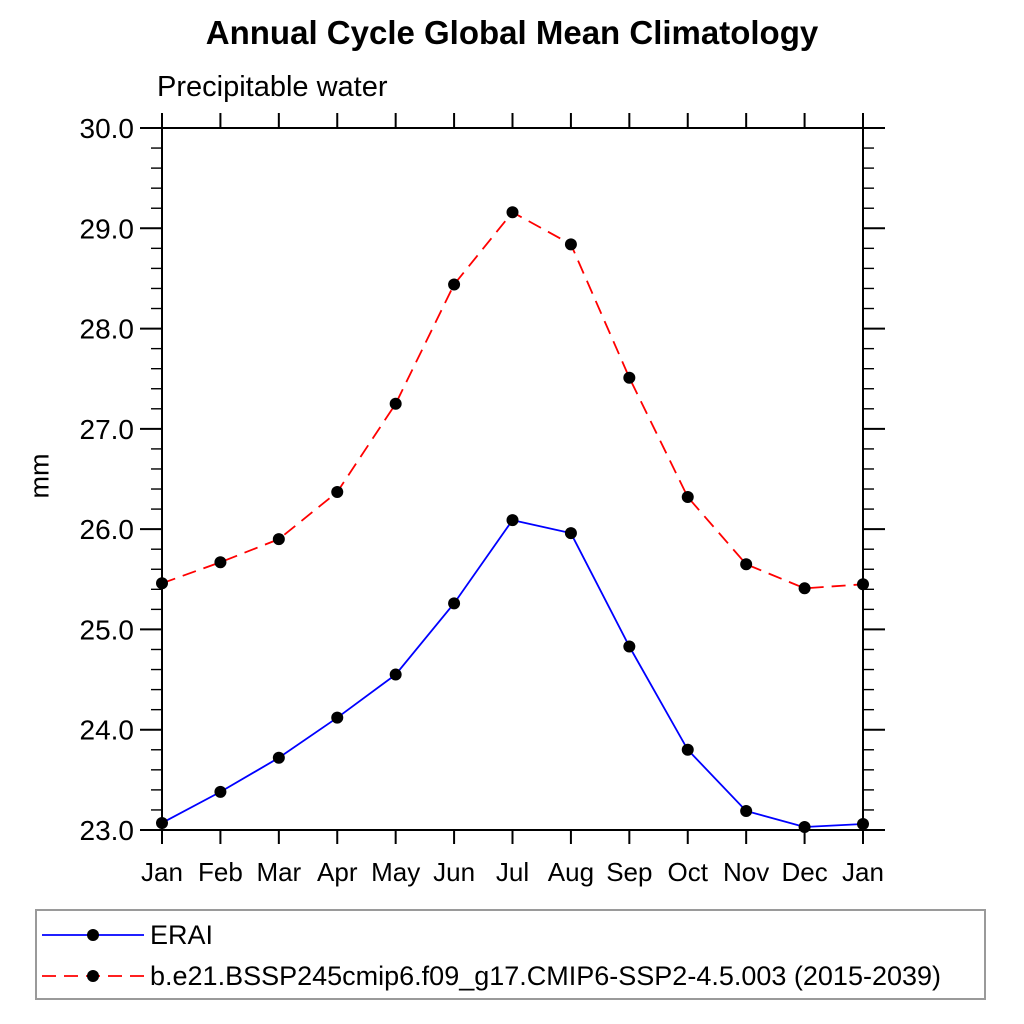 This screenshot has width=1024, height=1024. What do you see at coordinates (629, 872) in the screenshot?
I see `x-axis-month-label: Sep` at bounding box center [629, 872].